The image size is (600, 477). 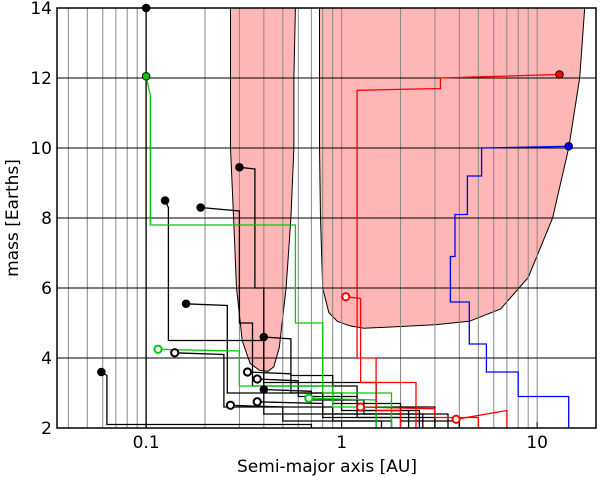 I want to click on x-axis-label: Semi-major axis [AU], so click(x=327, y=467).